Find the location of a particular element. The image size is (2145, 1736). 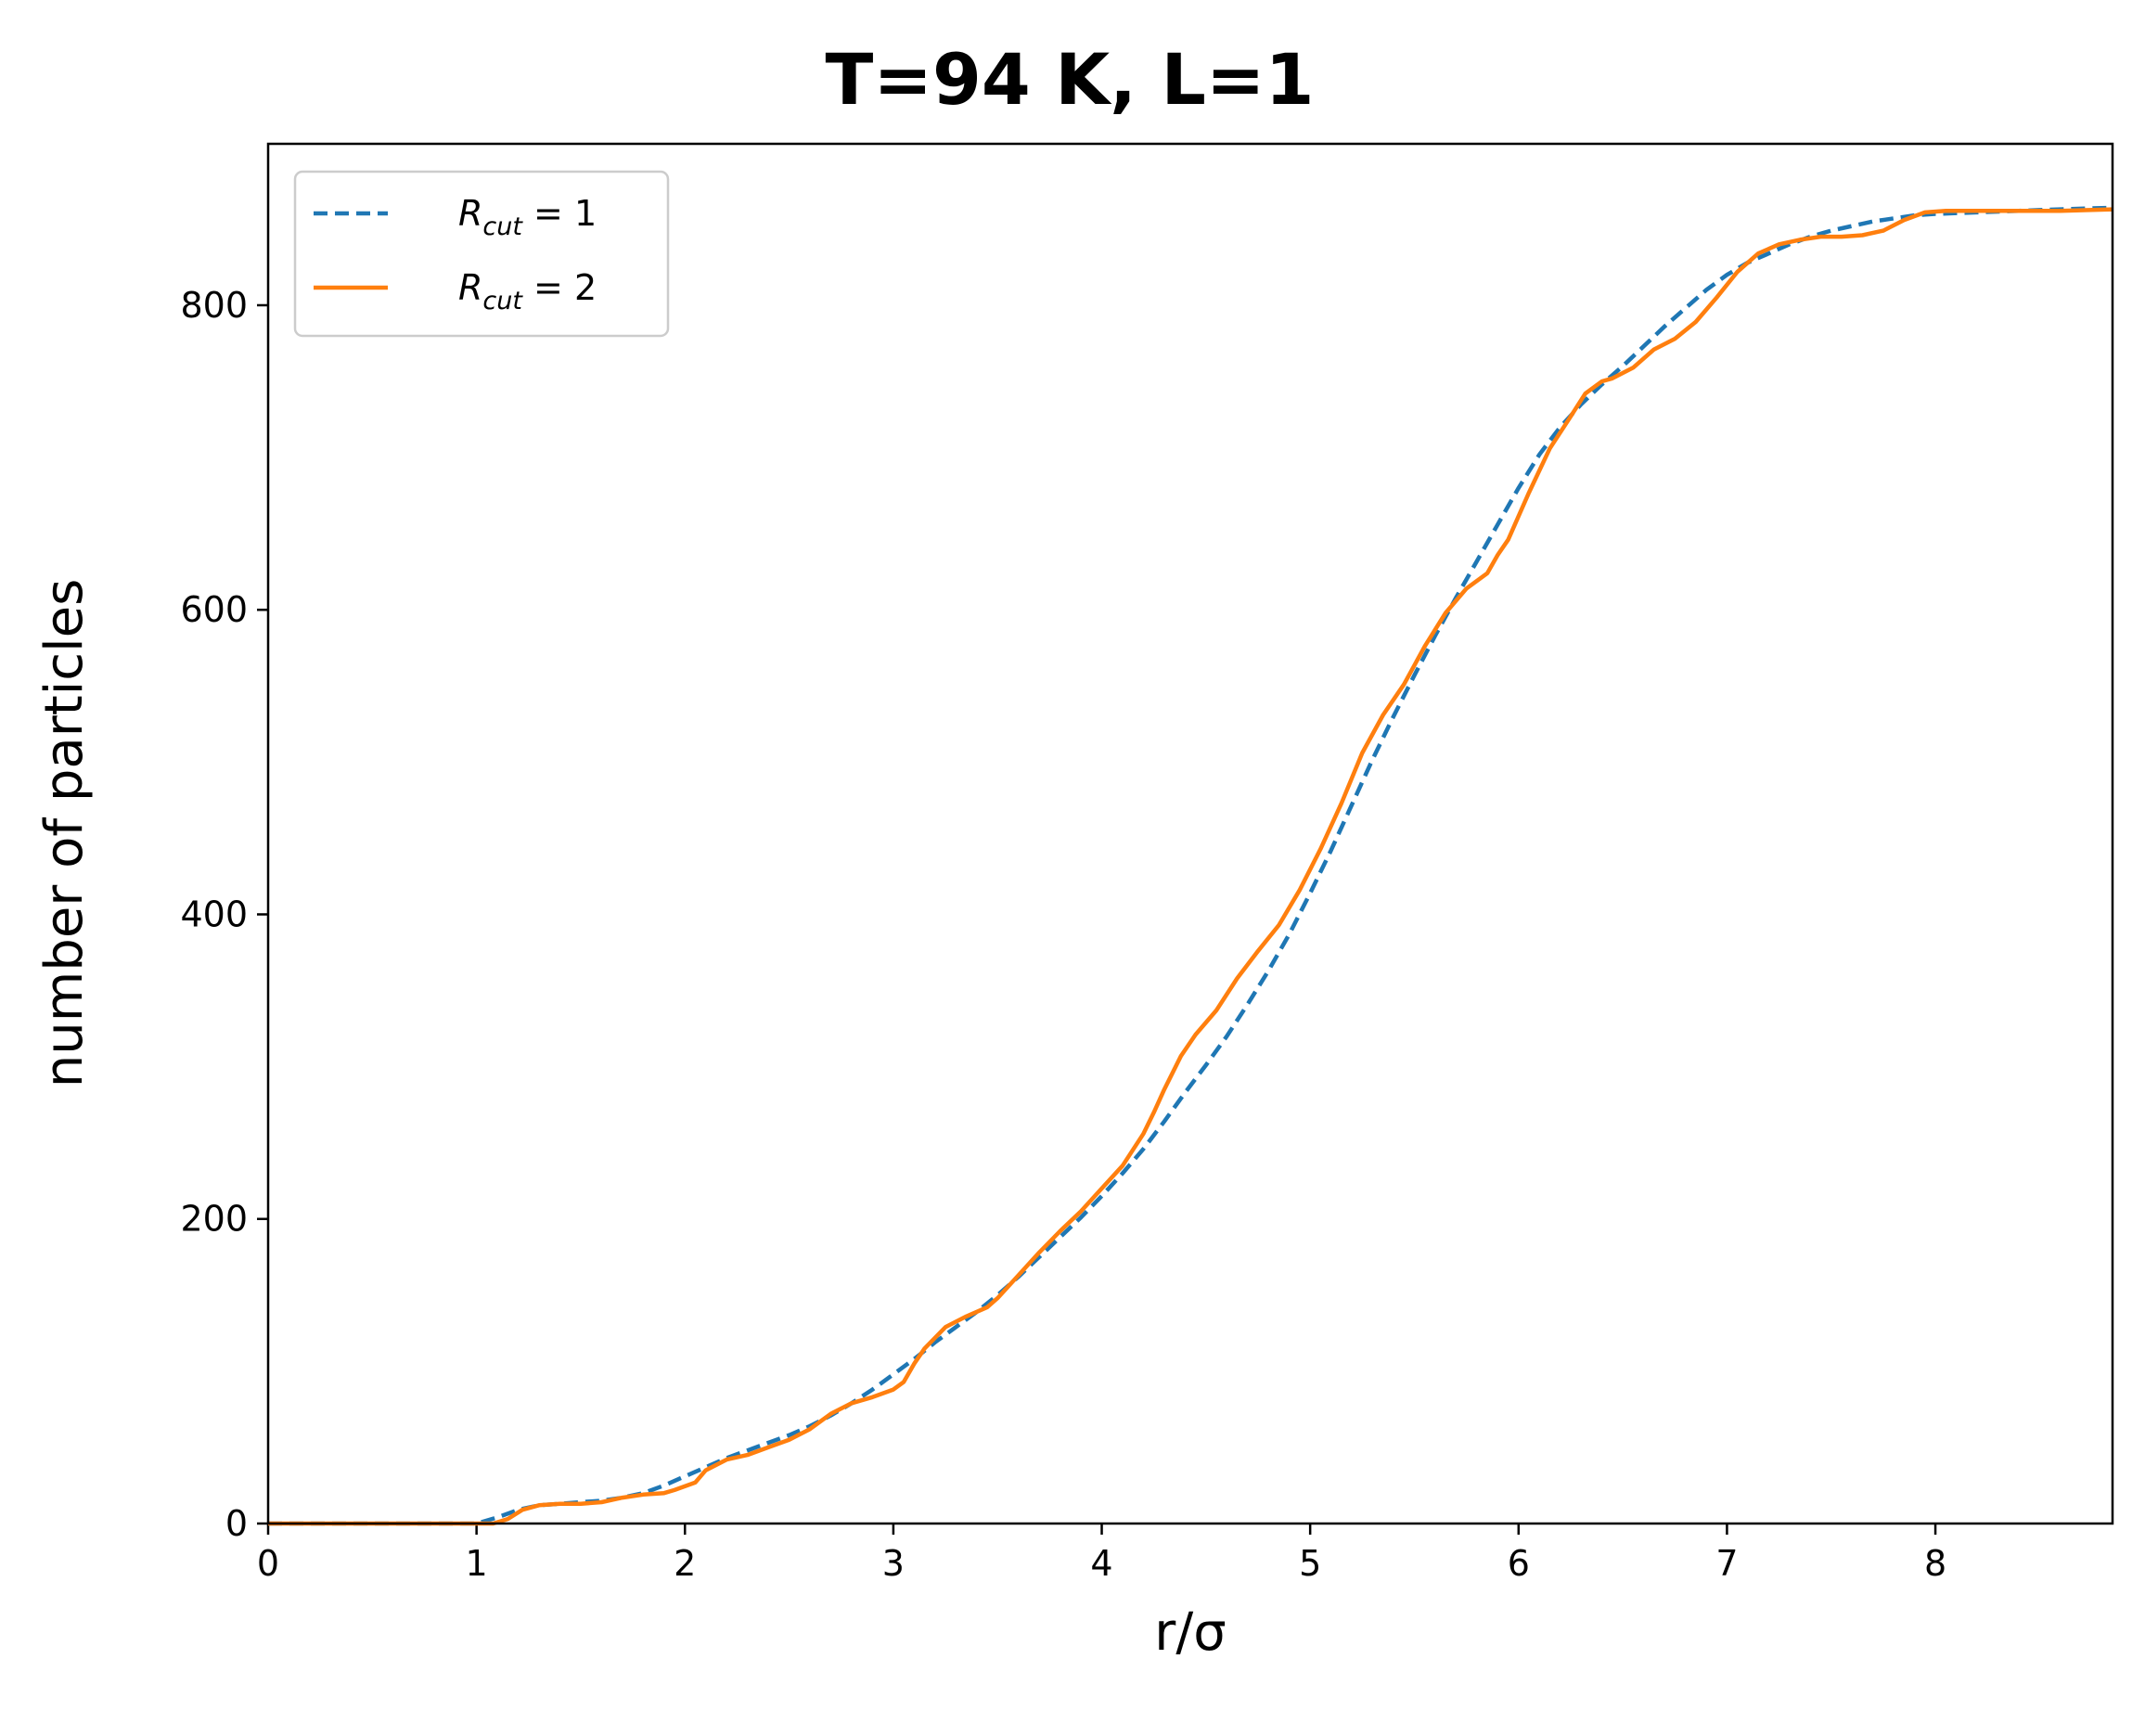

y-tick-label: 800 is located at coordinates (214, 305).